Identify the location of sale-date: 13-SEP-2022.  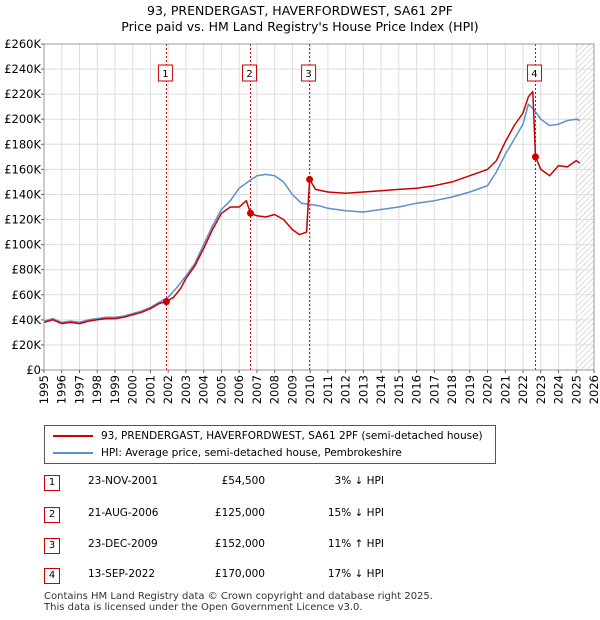
(122, 574).